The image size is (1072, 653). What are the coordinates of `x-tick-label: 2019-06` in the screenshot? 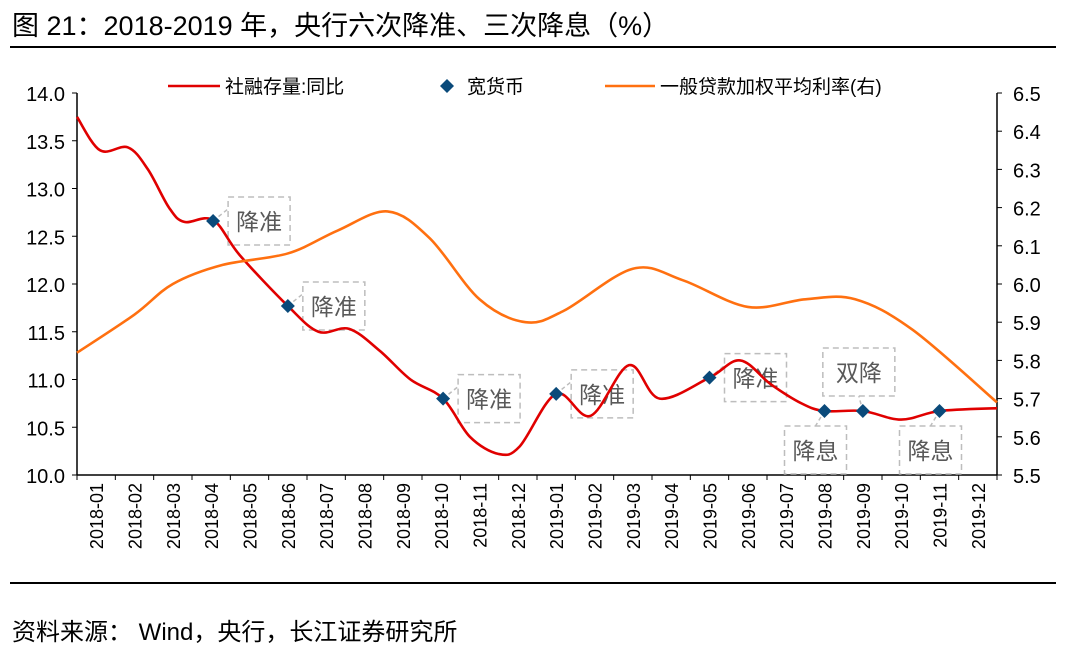 It's located at (749, 516).